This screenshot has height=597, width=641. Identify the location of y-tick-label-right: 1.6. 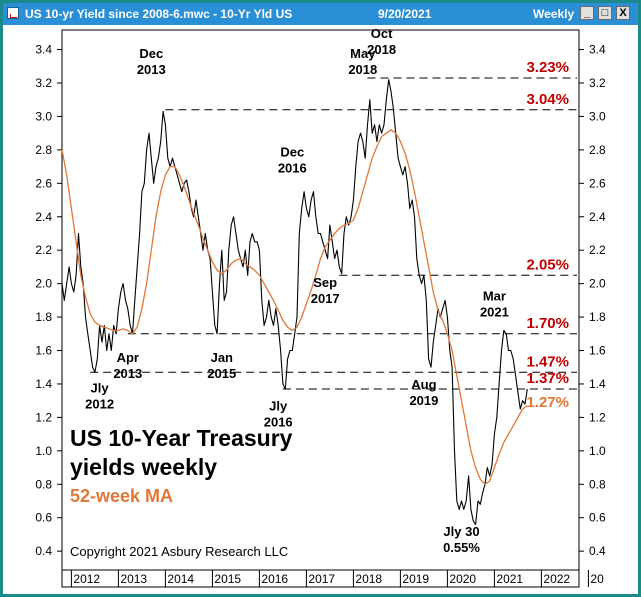
(597, 351).